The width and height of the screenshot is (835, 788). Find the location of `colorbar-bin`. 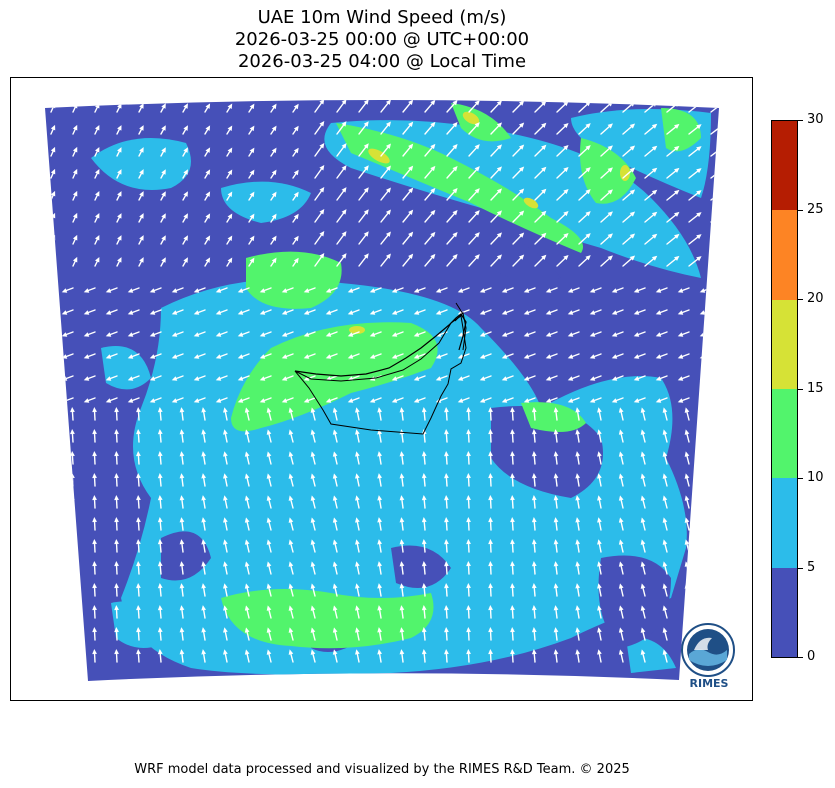

colorbar-bin is located at coordinates (784, 344).